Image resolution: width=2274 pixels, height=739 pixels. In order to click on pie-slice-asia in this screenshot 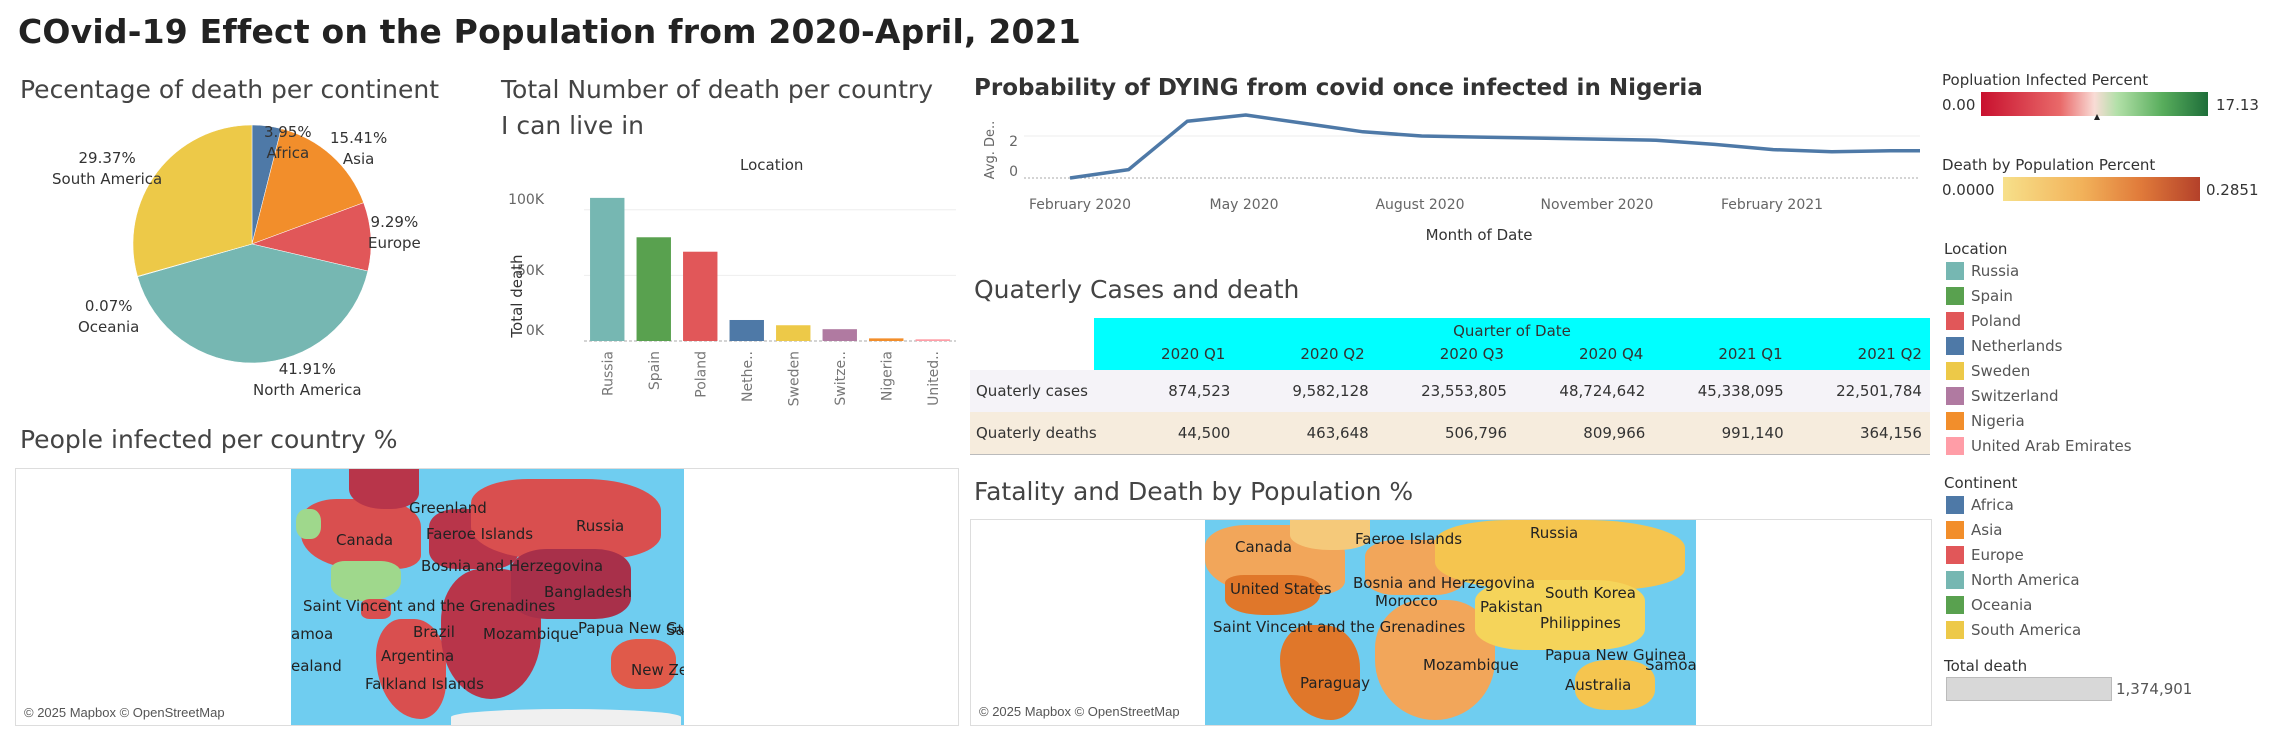, I will do `click(307, 186)`.